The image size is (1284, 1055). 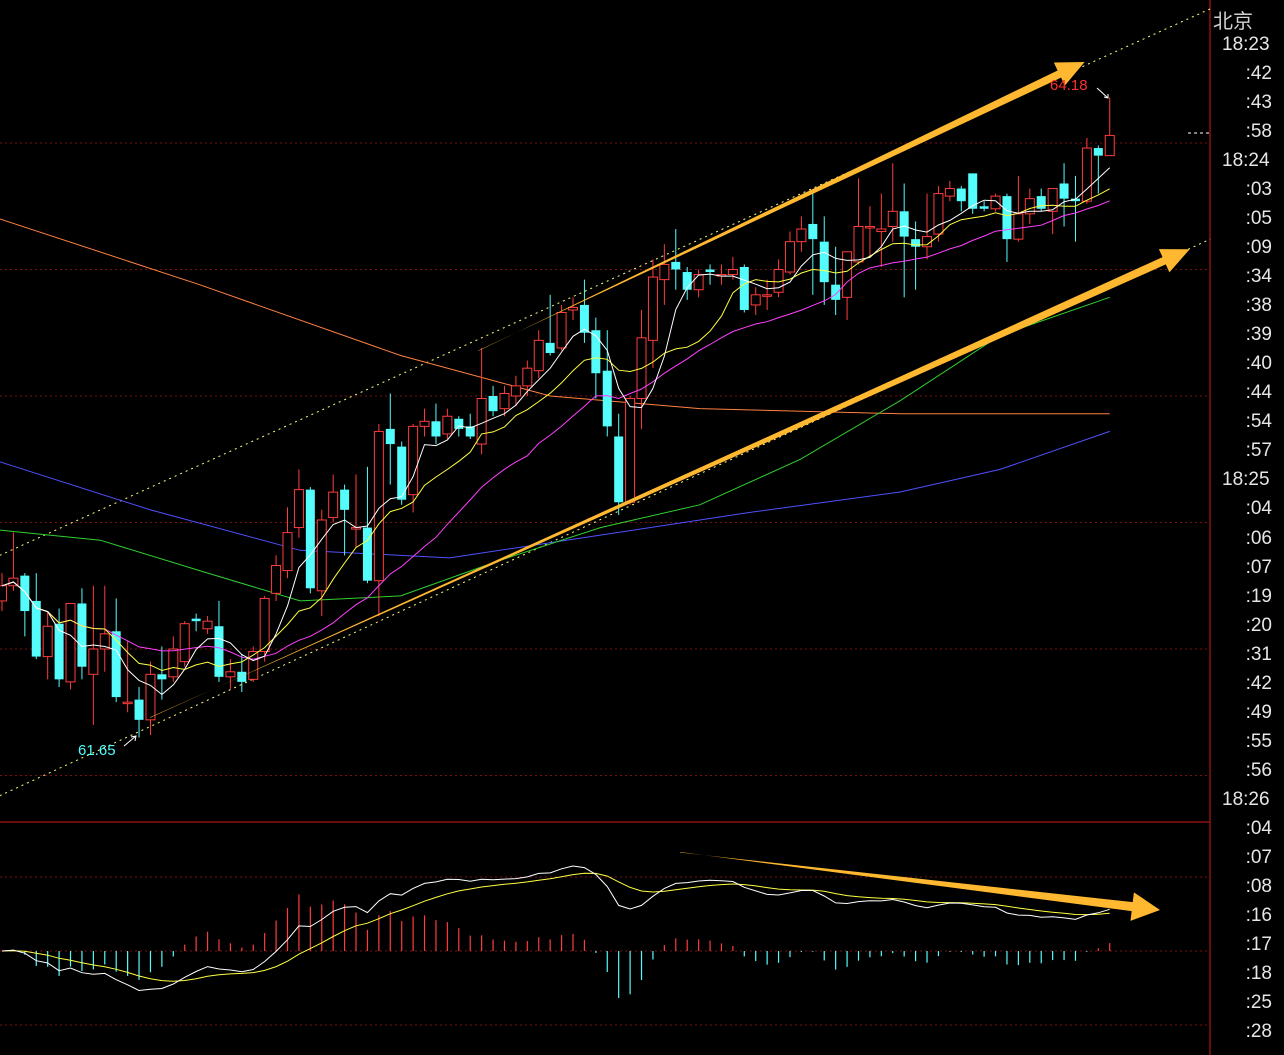 What do you see at coordinates (1258, 1032) in the screenshot?
I see `time-axis-label: :28` at bounding box center [1258, 1032].